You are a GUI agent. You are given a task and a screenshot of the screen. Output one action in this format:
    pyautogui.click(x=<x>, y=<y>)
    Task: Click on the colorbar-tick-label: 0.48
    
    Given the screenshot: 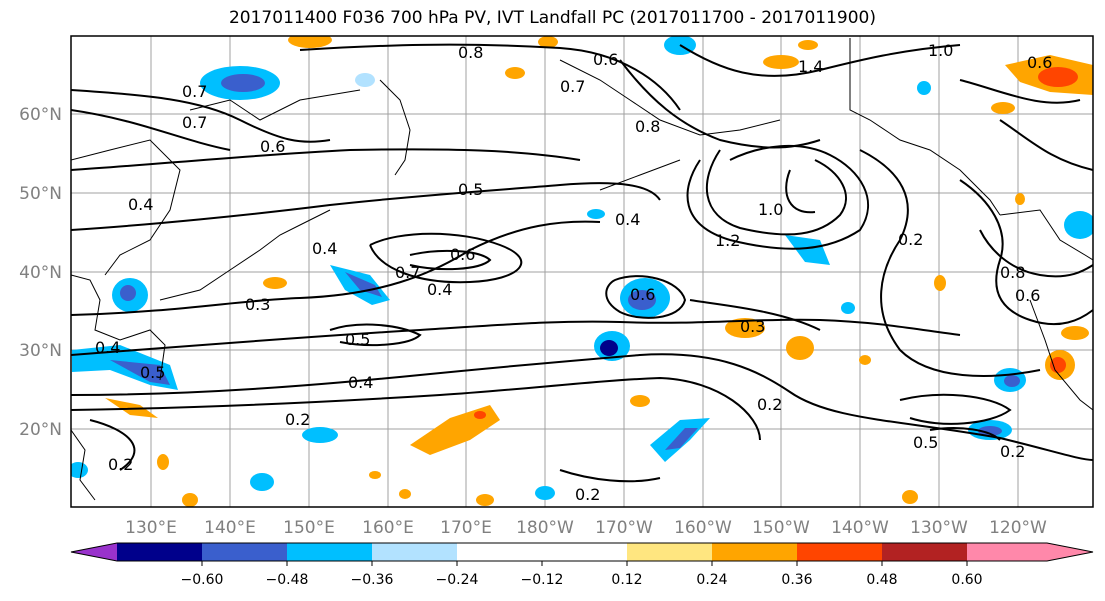 What is the action you would take?
    pyautogui.click(x=881, y=580)
    